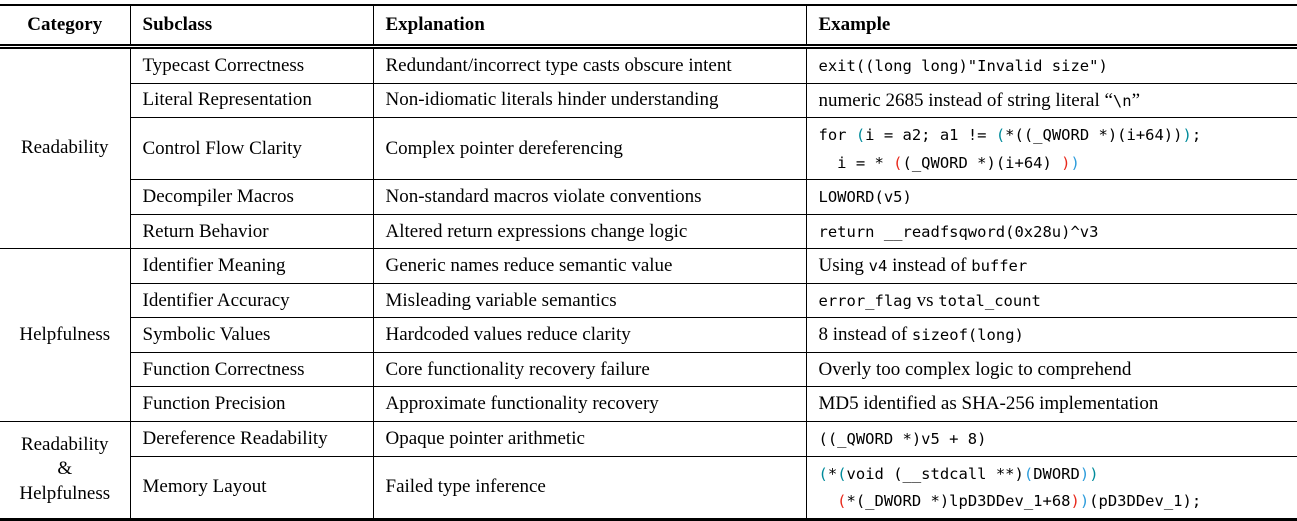 The image size is (1297, 521). I want to click on example-cell: LOWORD(v5), so click(1051, 197).